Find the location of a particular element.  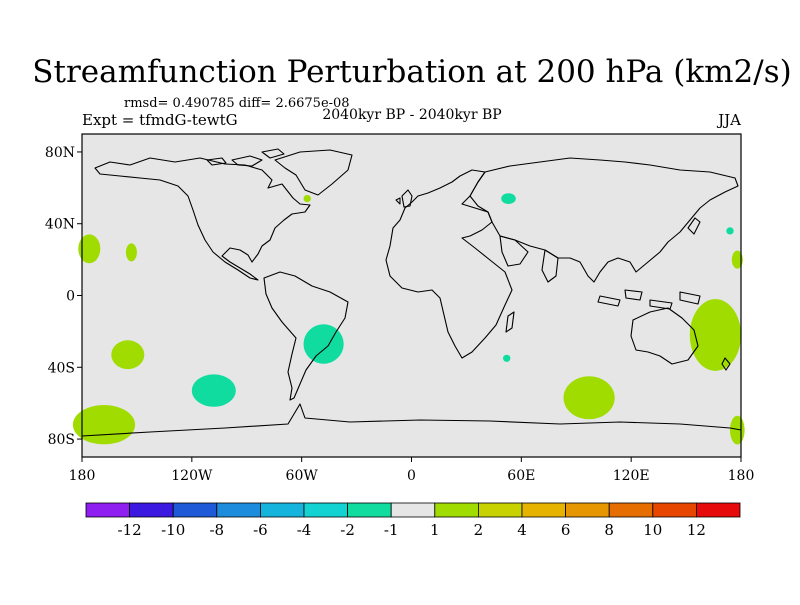

x-tick-label-0: 180 is located at coordinates (82, 476).